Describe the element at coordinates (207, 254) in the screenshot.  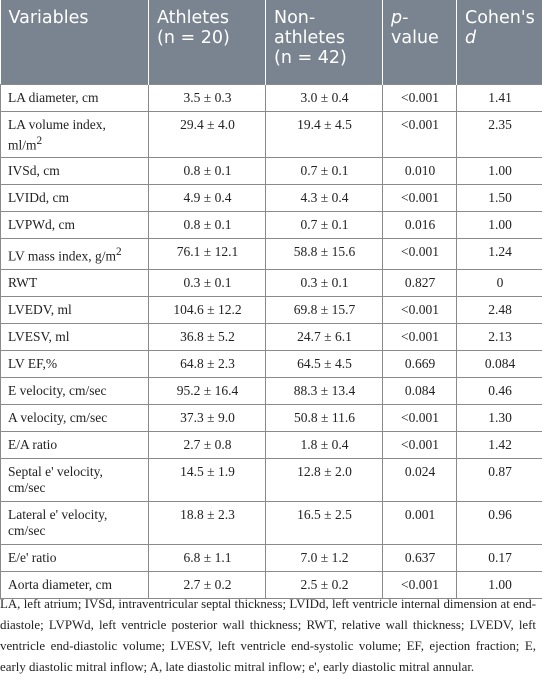
I see `athletes-cell: 76.1 ± 12.1` at that location.